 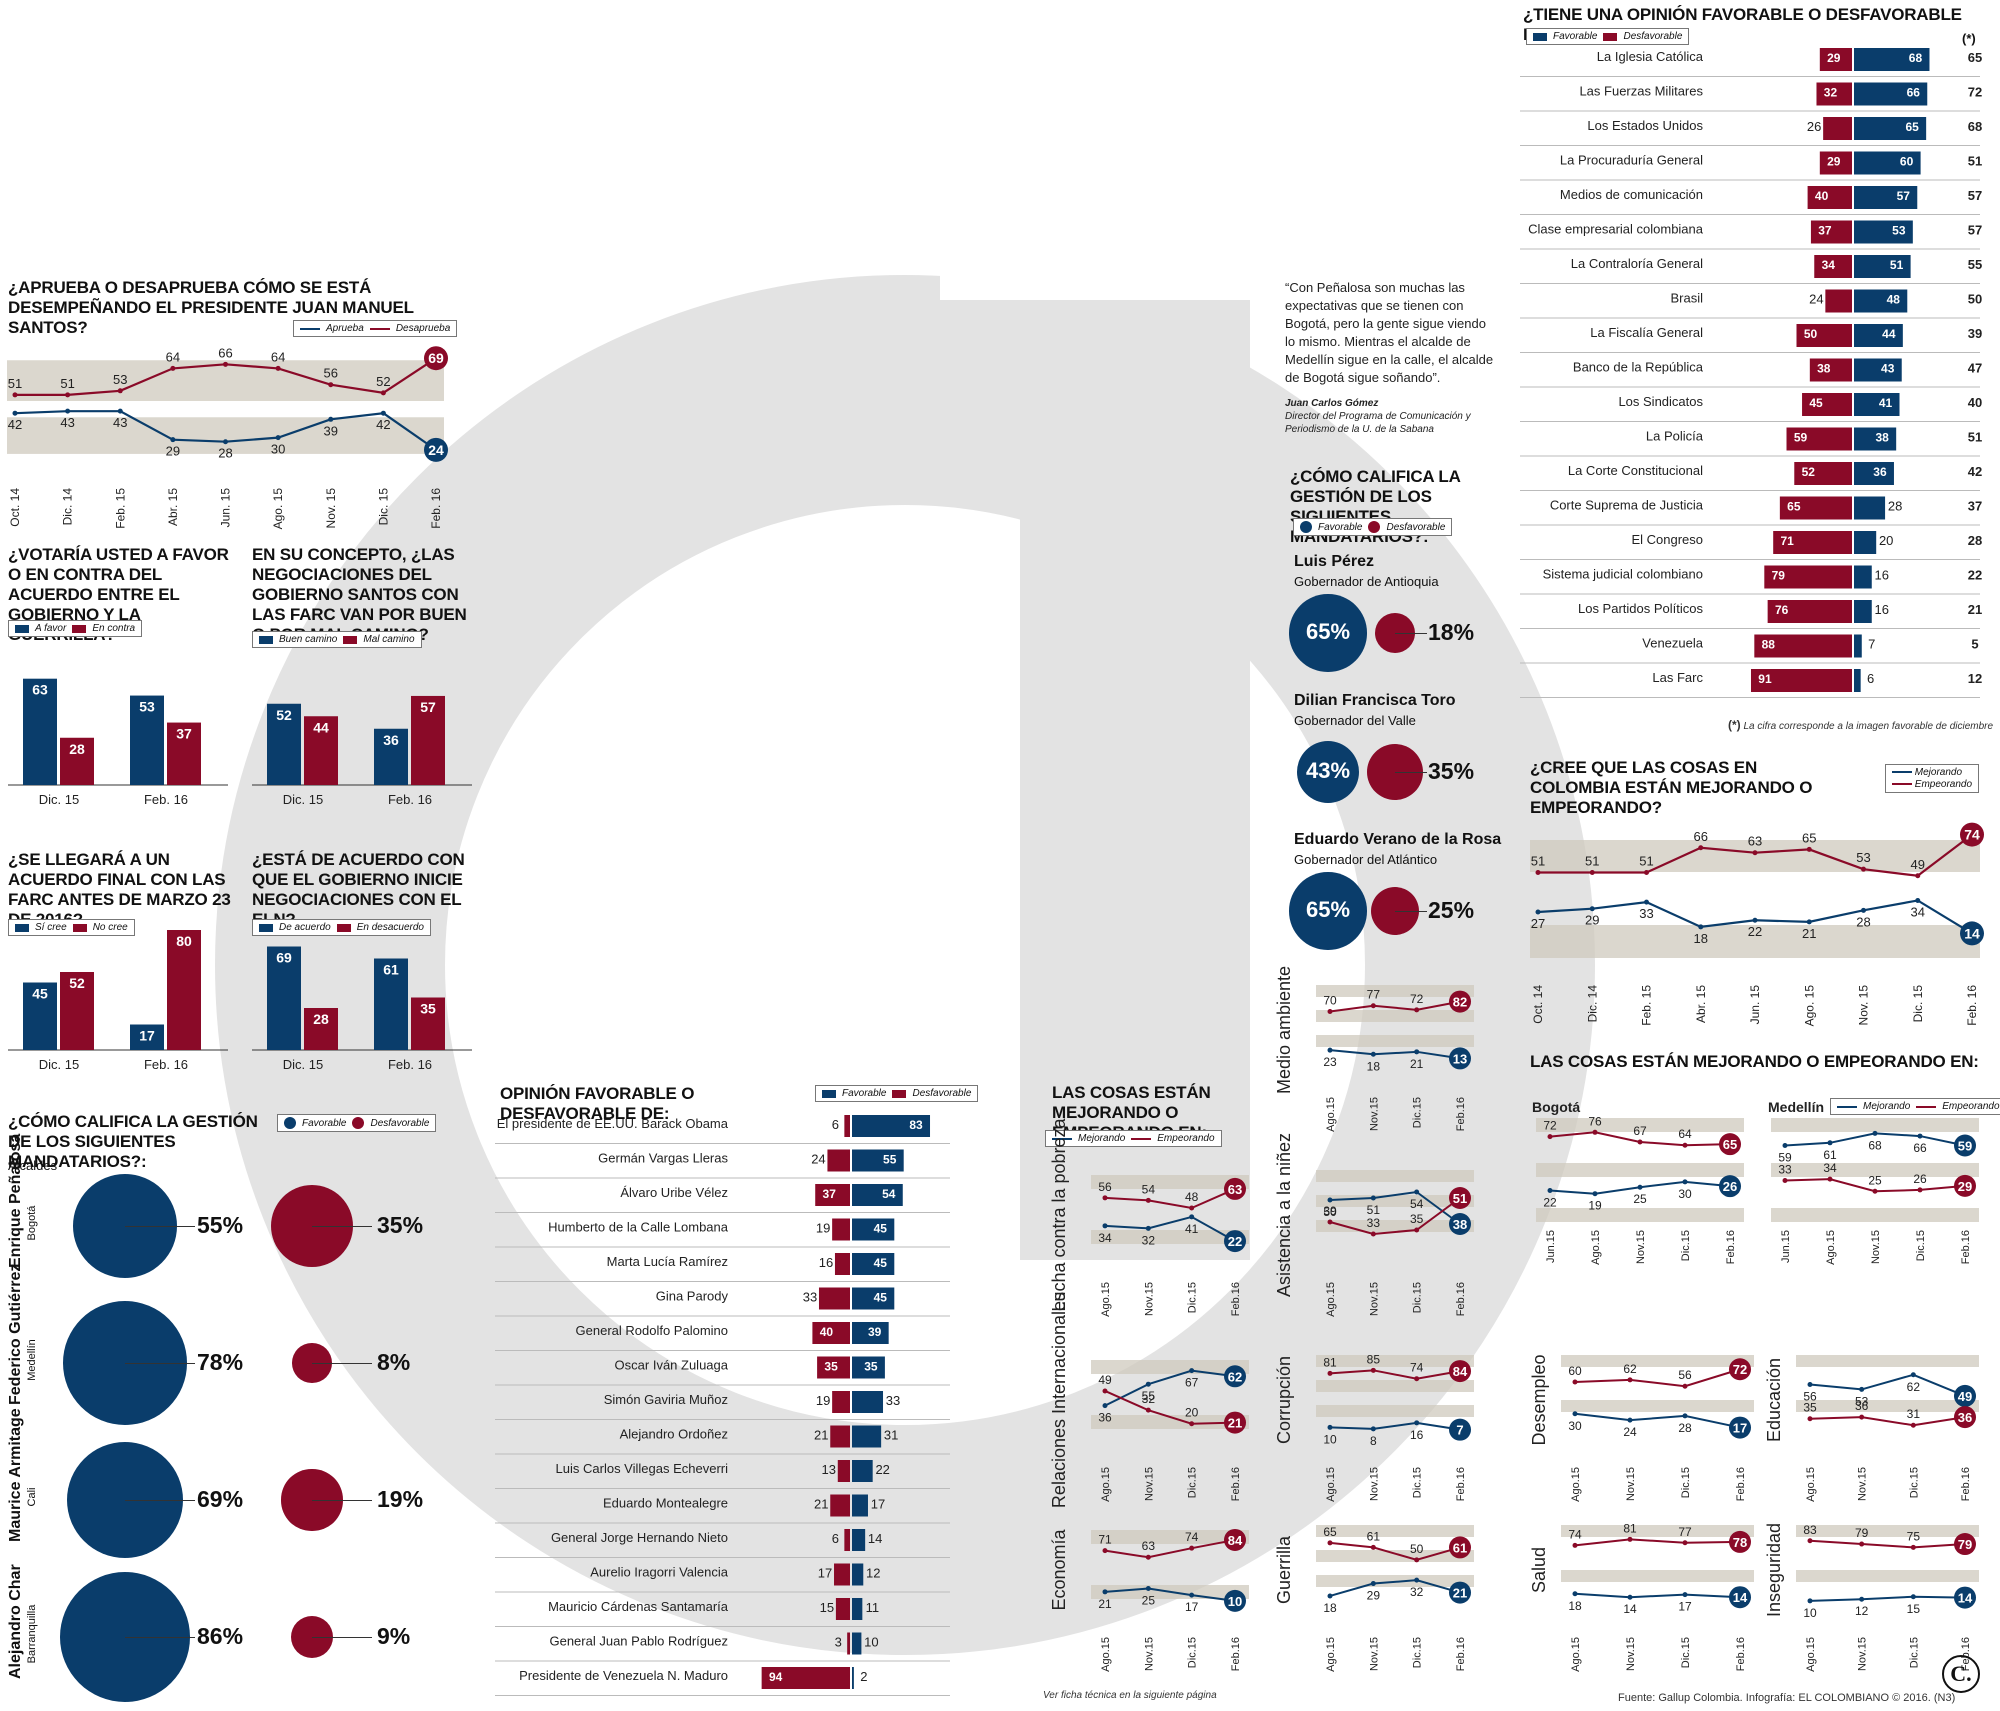 What do you see at coordinates (1862, 1611) in the screenshot?
I see `data-label: 12` at bounding box center [1862, 1611].